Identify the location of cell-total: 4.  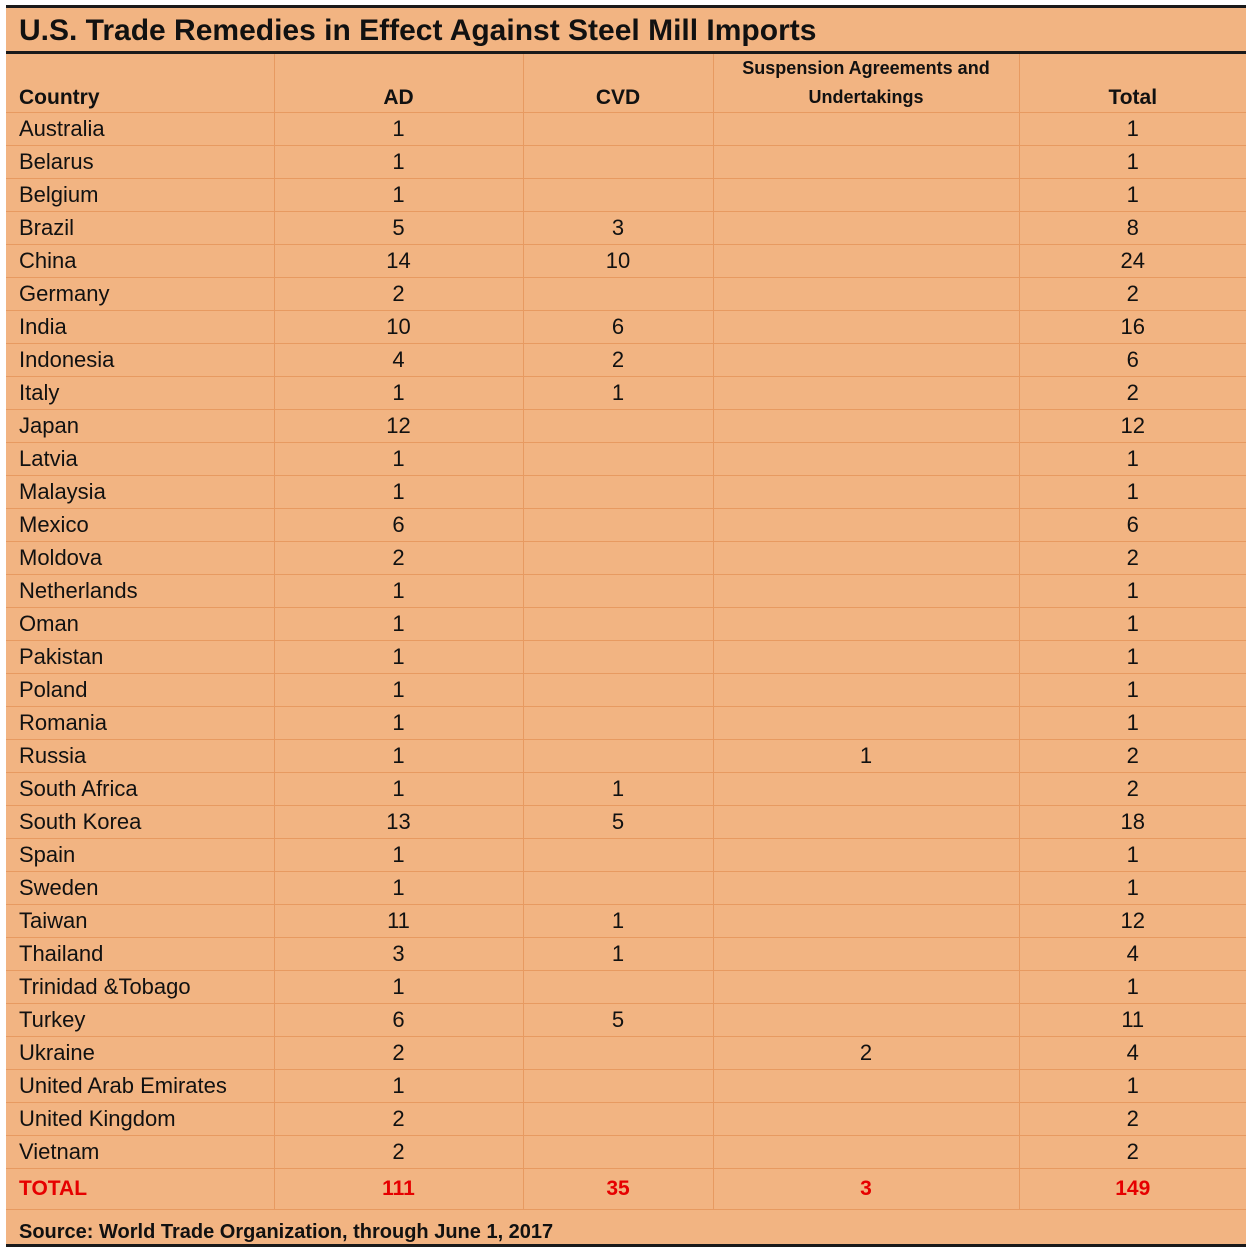
(1132, 954).